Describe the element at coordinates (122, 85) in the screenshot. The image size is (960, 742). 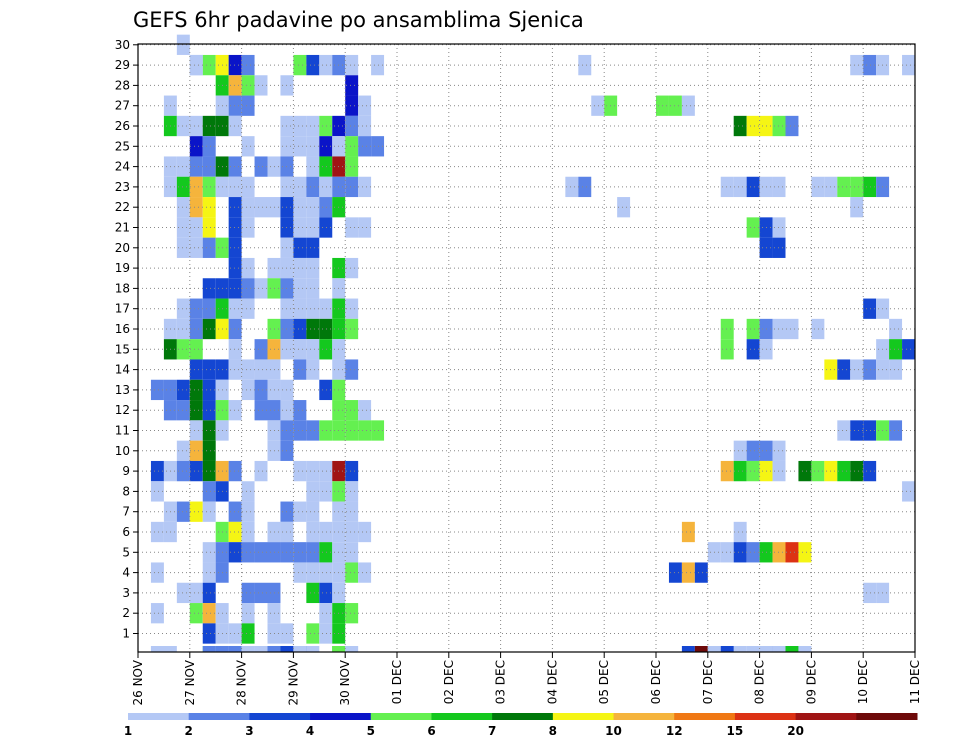
I see `y-tick-label: 28` at that location.